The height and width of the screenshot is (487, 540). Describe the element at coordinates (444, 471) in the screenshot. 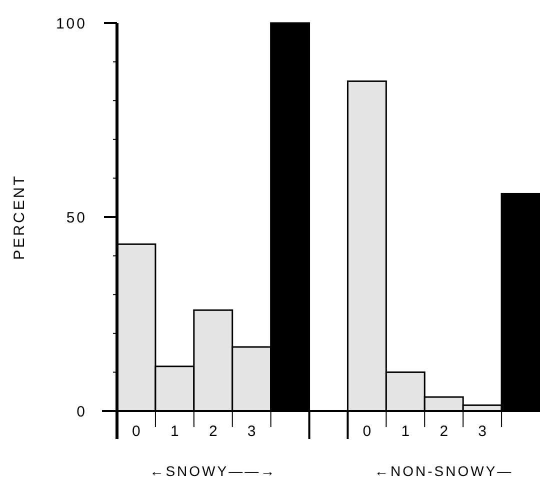

I see `text: ←NON-SNOWY—` at that location.